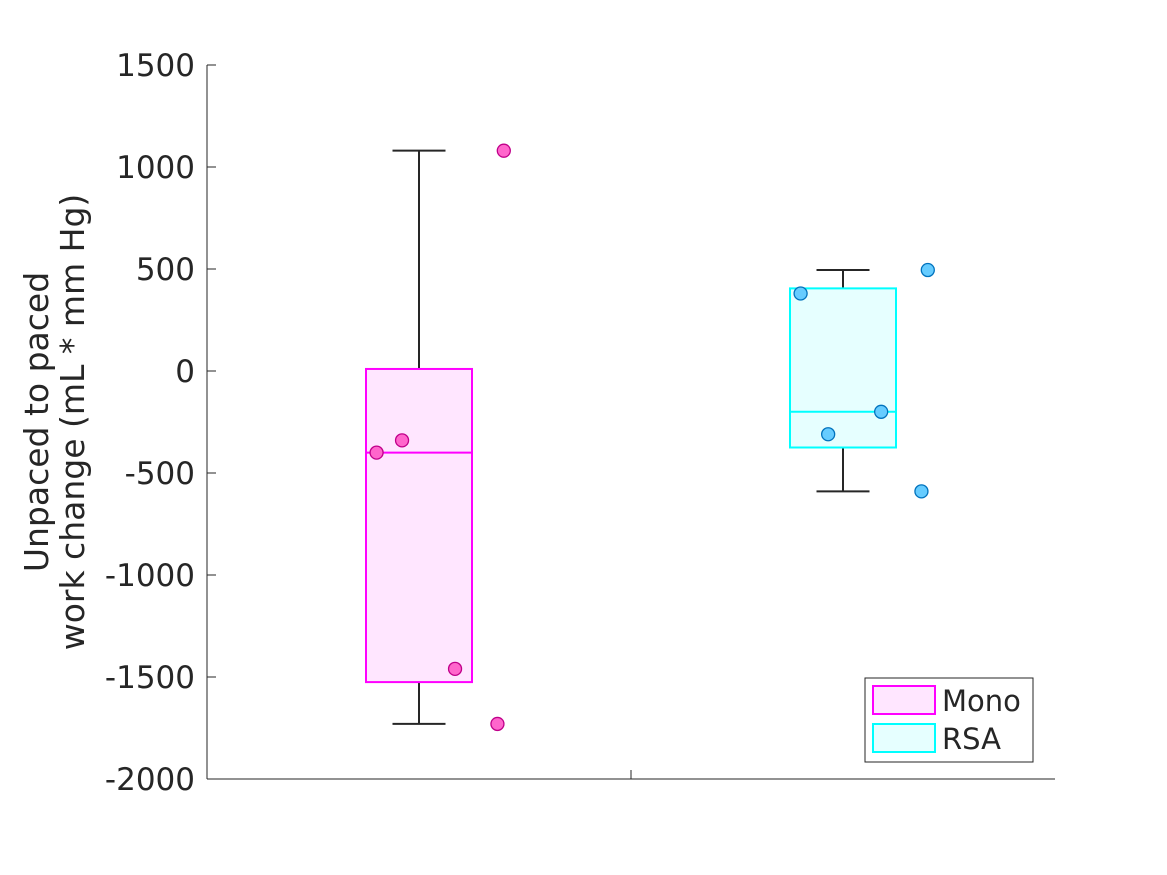  I want to click on y-tick-label: 500, so click(165, 270).